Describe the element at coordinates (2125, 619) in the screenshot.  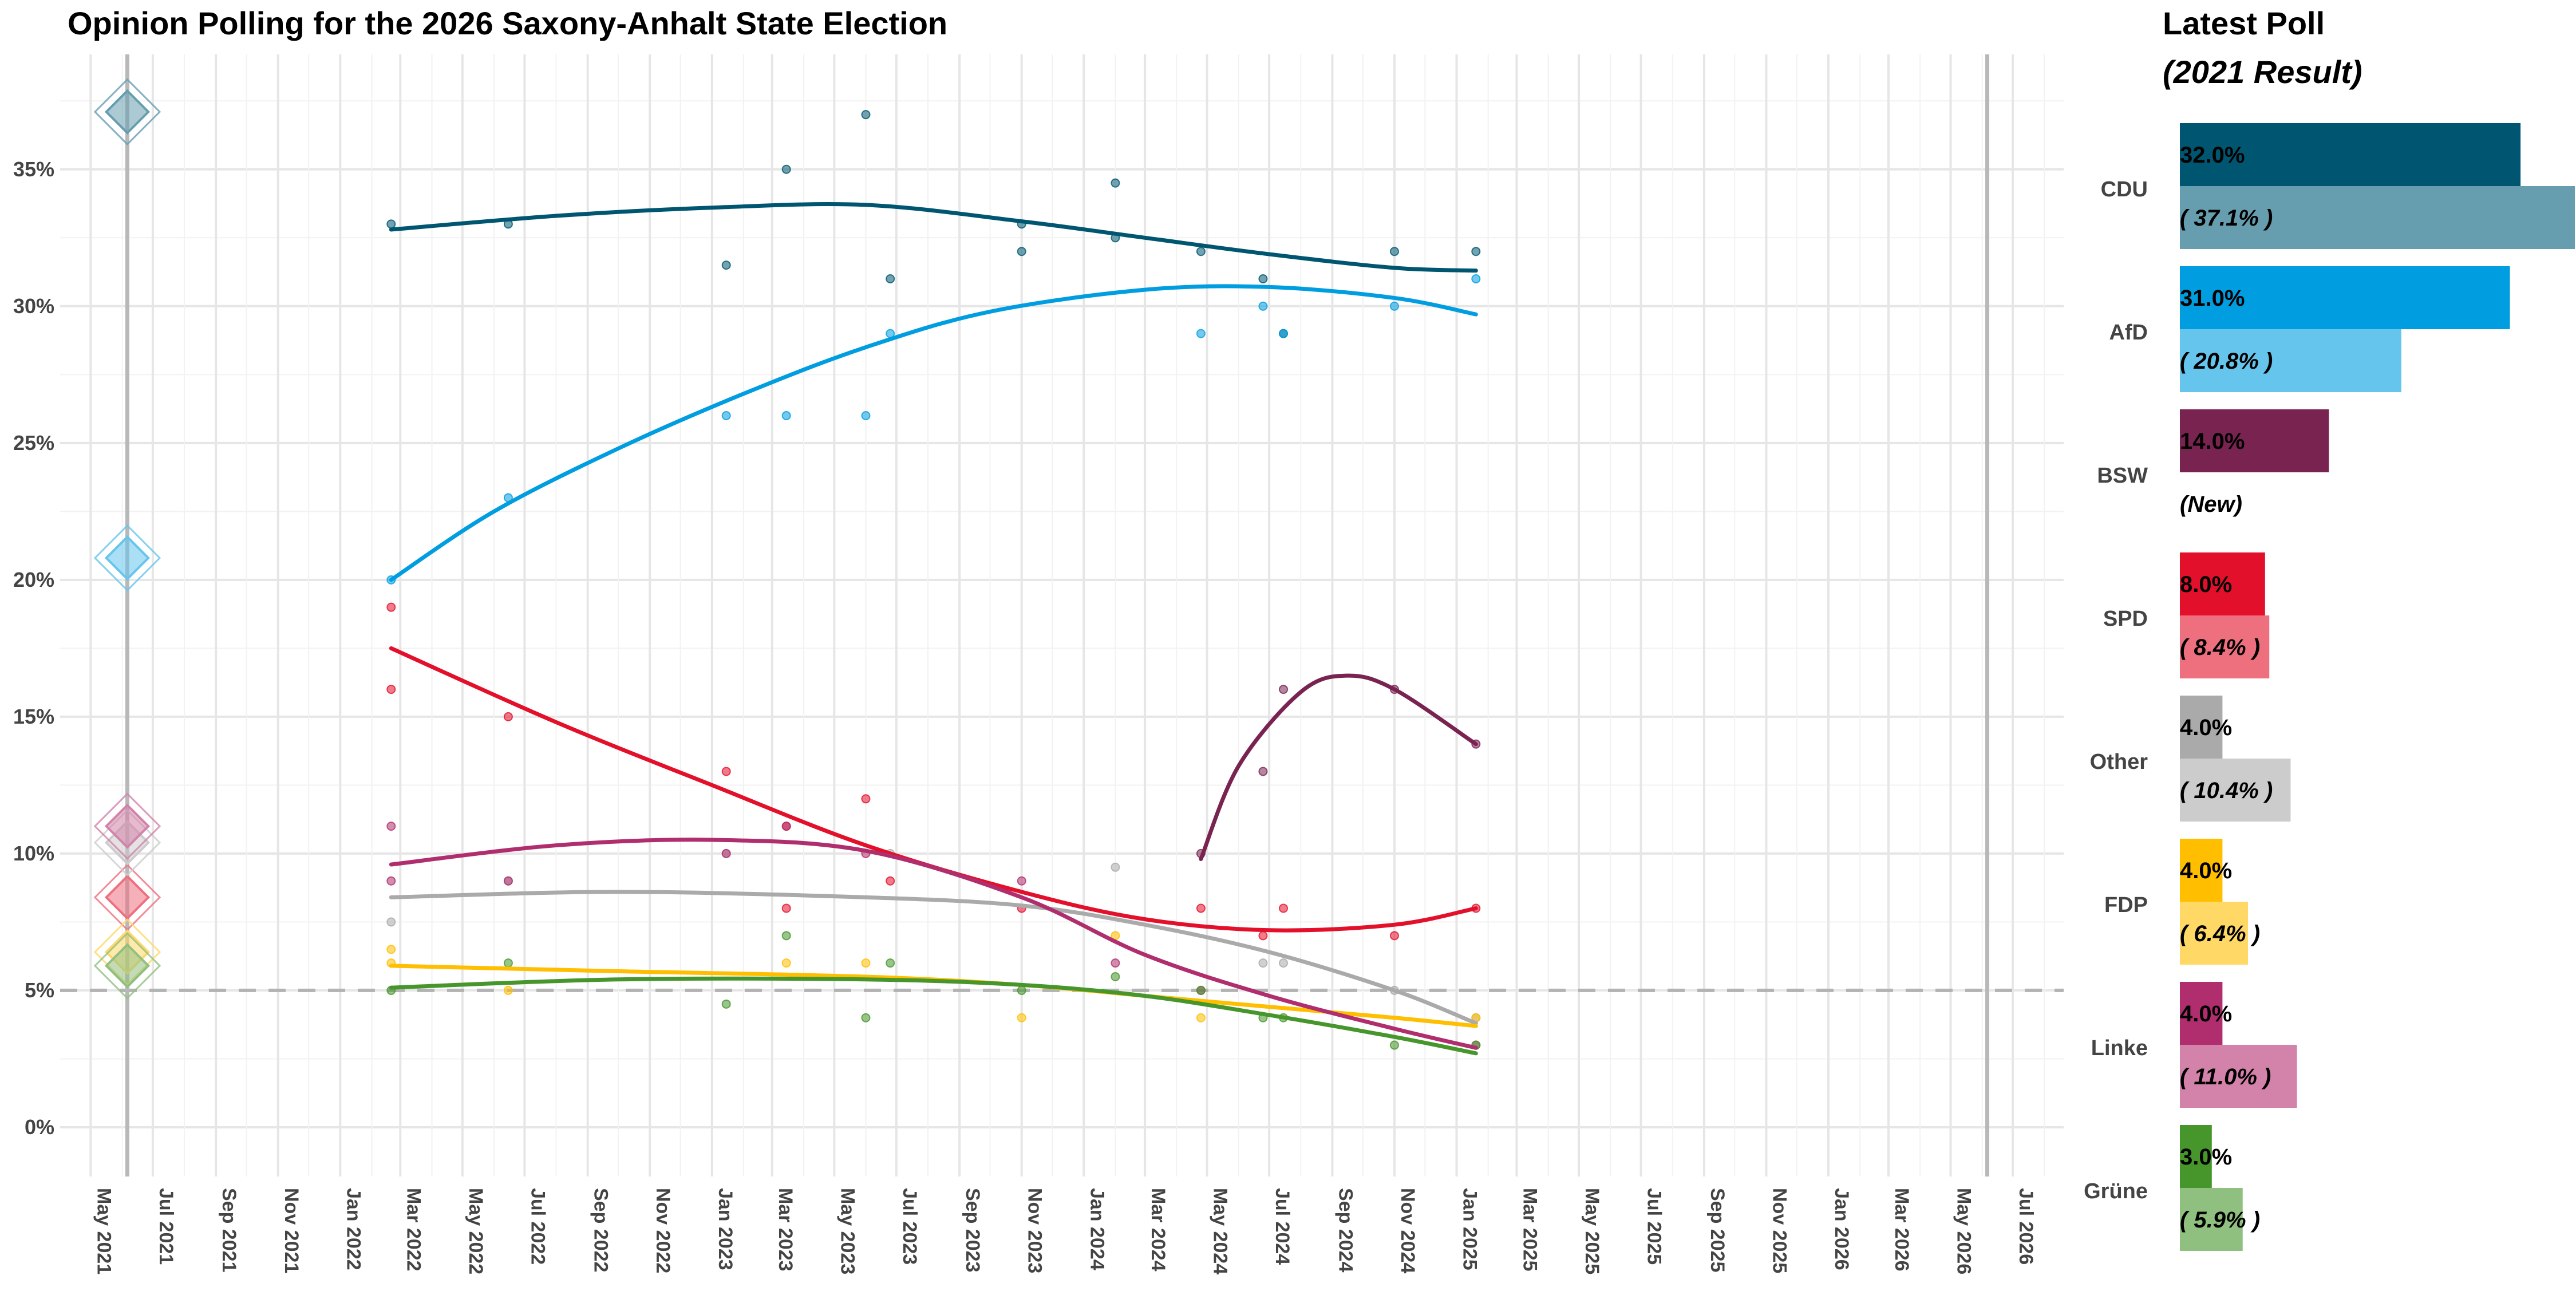
I see `party-label: SPD` at that location.